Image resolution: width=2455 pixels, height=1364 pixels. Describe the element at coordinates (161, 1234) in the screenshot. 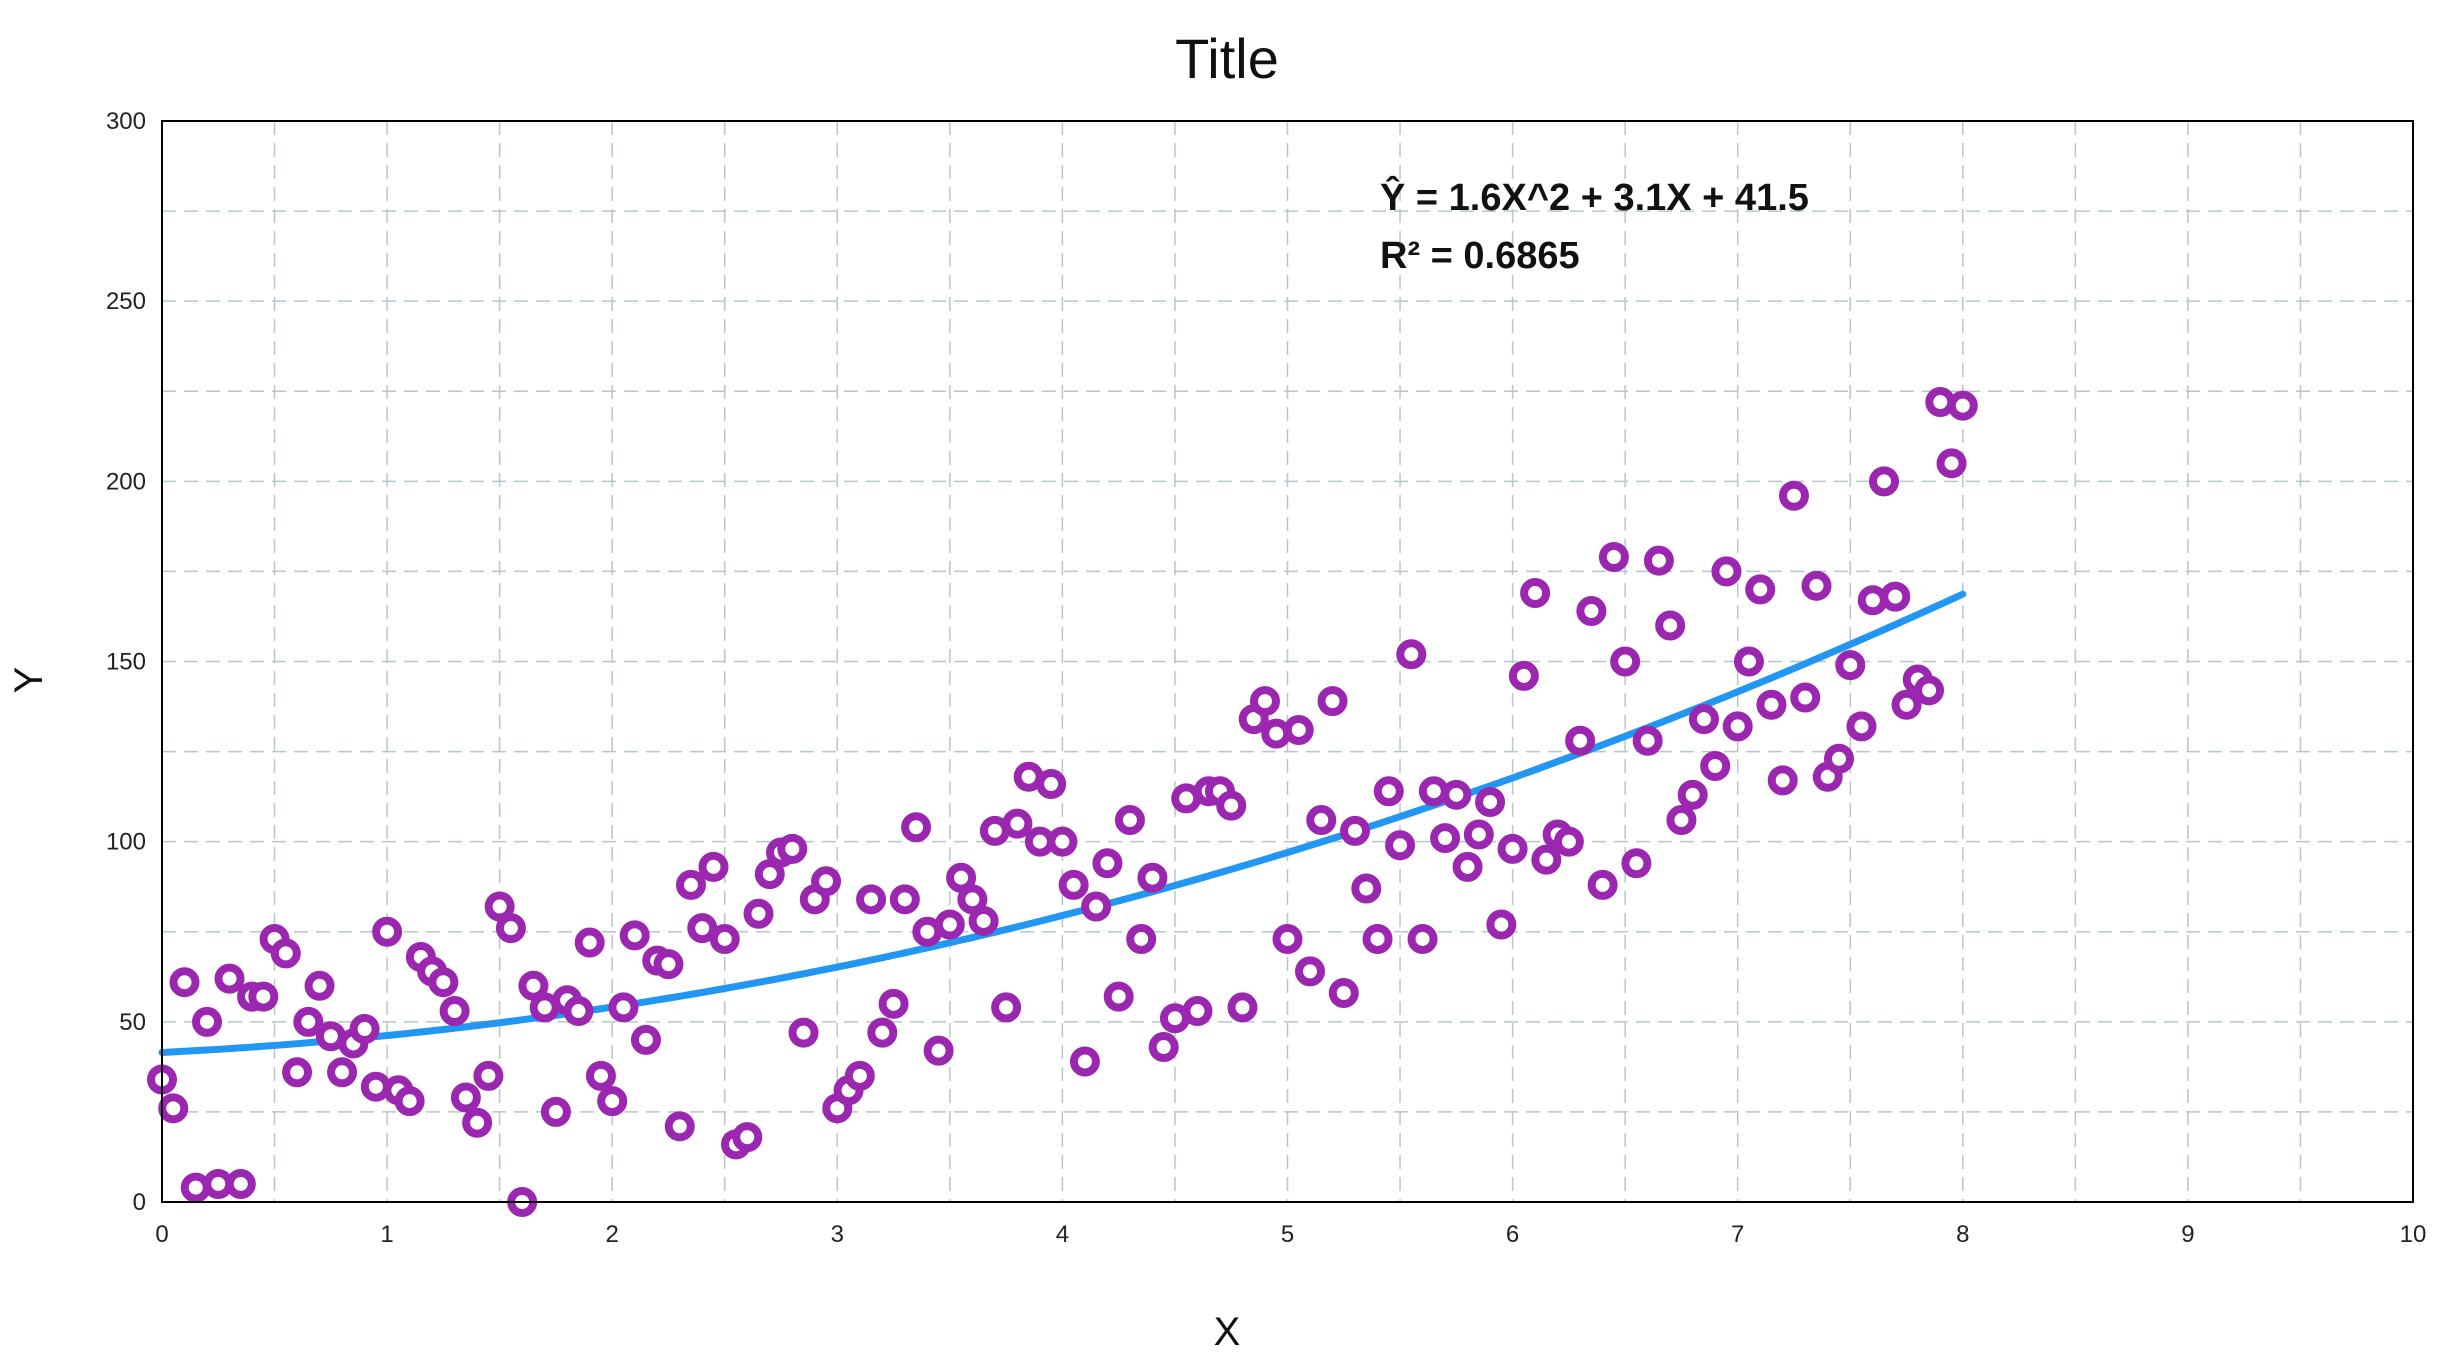

I see `x-tick-label: 0` at that location.